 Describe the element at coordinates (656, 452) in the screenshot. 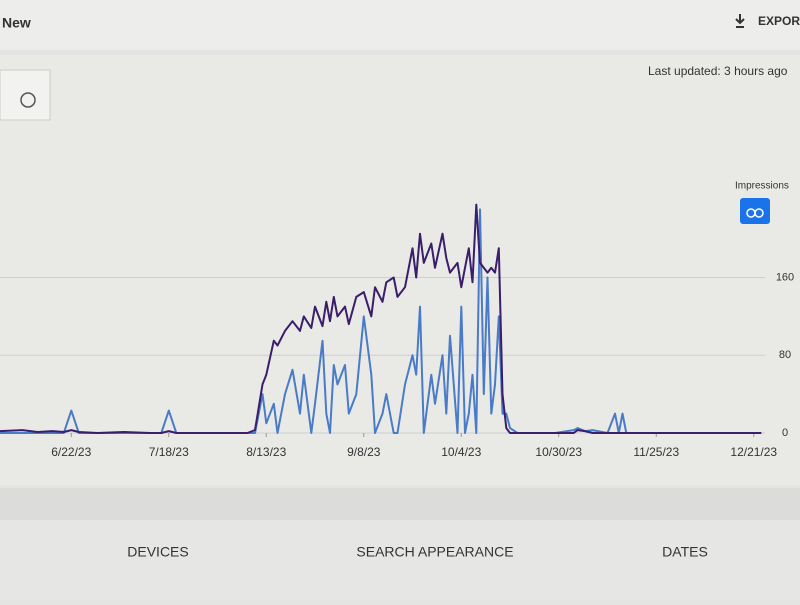

I see `x-tick-label: 11/25/23` at that location.